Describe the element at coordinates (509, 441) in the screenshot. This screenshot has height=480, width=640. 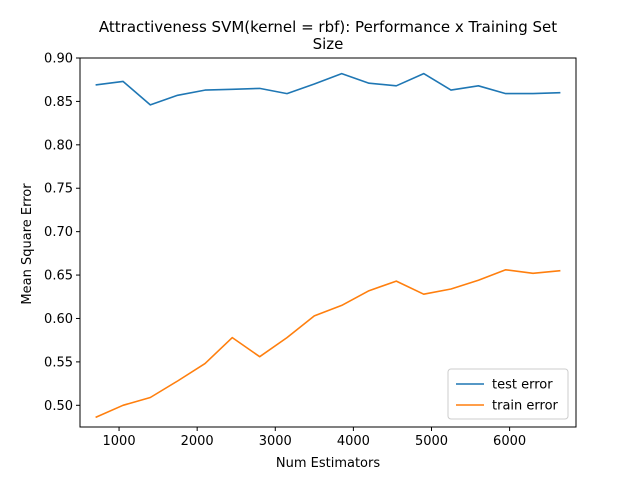
I see `x-tick-label: 6000` at that location.